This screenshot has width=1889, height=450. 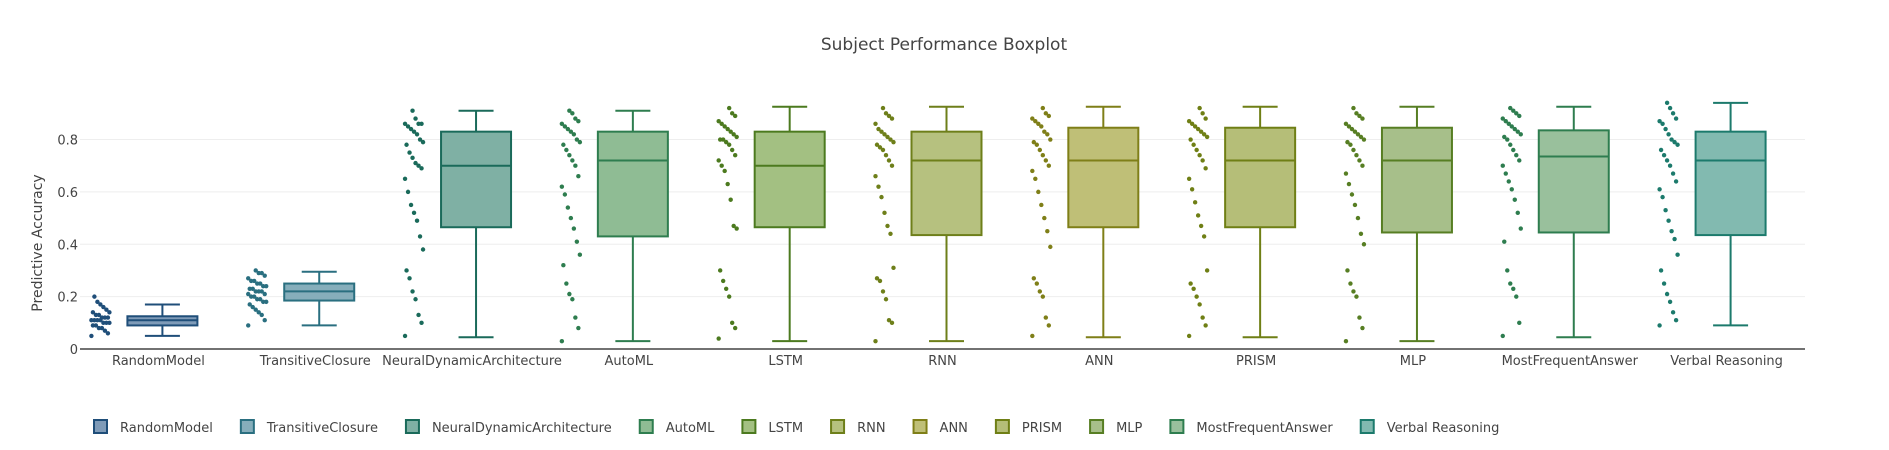 What do you see at coordinates (858, 427) in the screenshot?
I see `legend-item-rnn: RNN` at bounding box center [858, 427].